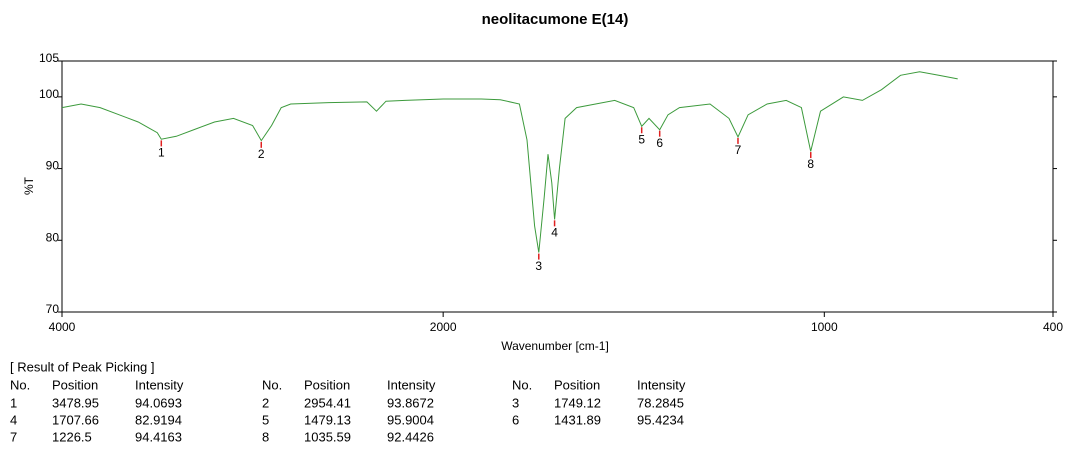 This screenshot has width=1073, height=454. Describe the element at coordinates (824, 327) in the screenshot. I see `x-tick-label: 1000` at that location.